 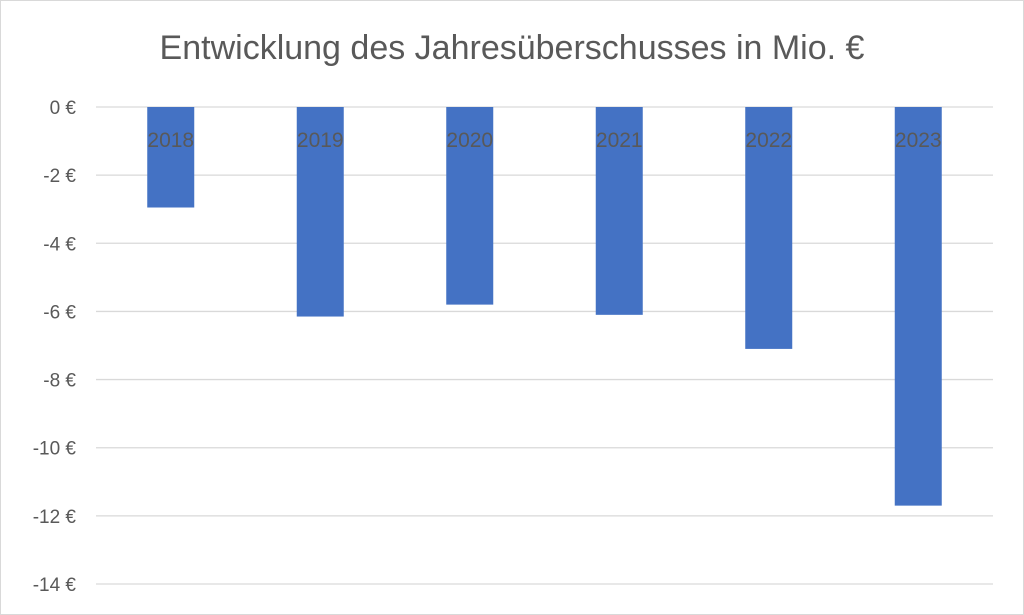 What do you see at coordinates (59, 381) in the screenshot?
I see `y-tick-label: -8 €` at bounding box center [59, 381].